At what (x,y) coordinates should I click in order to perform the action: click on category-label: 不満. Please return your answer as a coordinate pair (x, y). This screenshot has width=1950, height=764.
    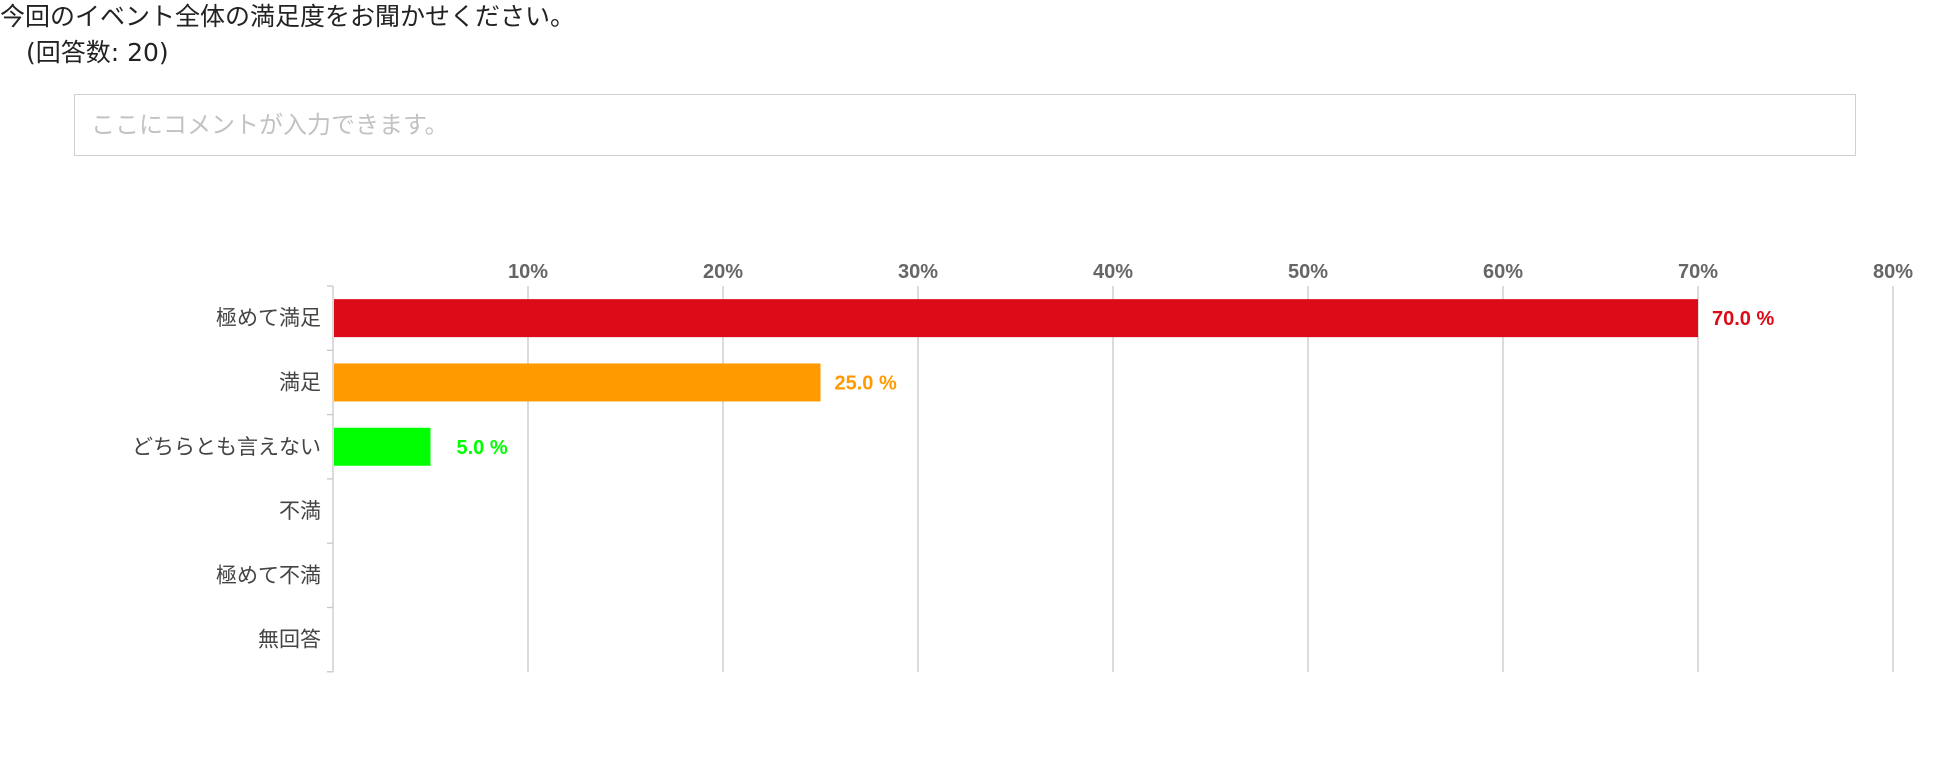
    Looking at the image, I should click on (300, 511).